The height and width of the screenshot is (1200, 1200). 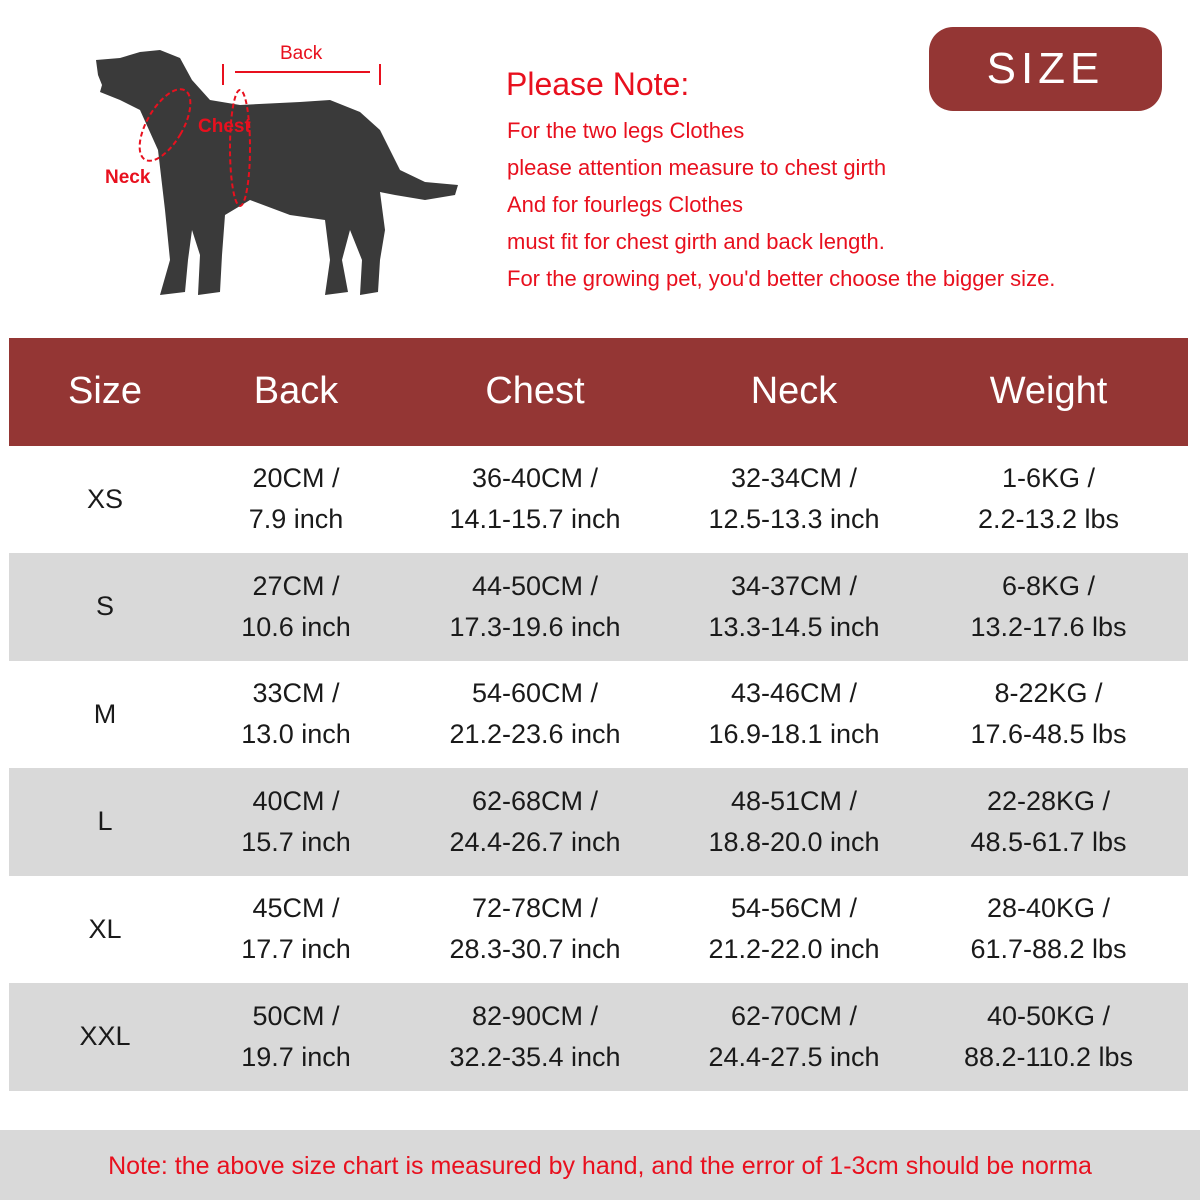 What do you see at coordinates (1048, 714) in the screenshot?
I see `cell-weight: 8-22KG / 17.6-48.5 lbs` at bounding box center [1048, 714].